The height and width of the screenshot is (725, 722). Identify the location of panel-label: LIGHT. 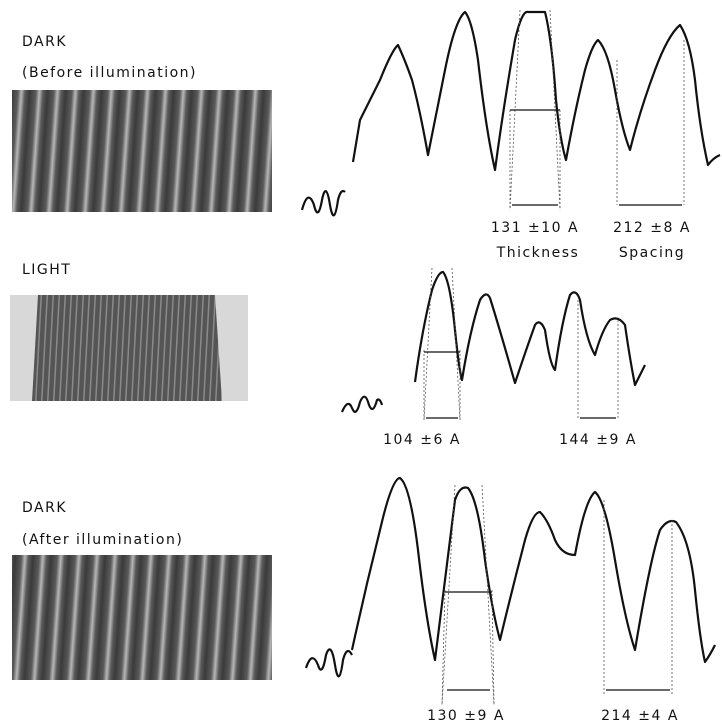
(46, 270).